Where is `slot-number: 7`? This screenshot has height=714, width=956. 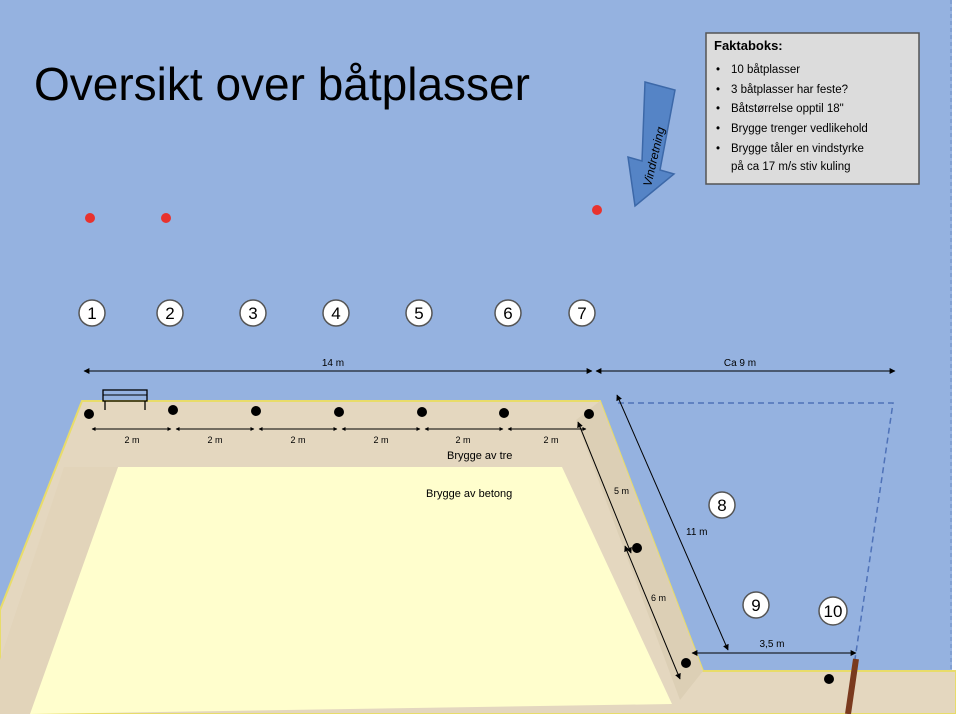
slot-number: 7 is located at coordinates (581, 313).